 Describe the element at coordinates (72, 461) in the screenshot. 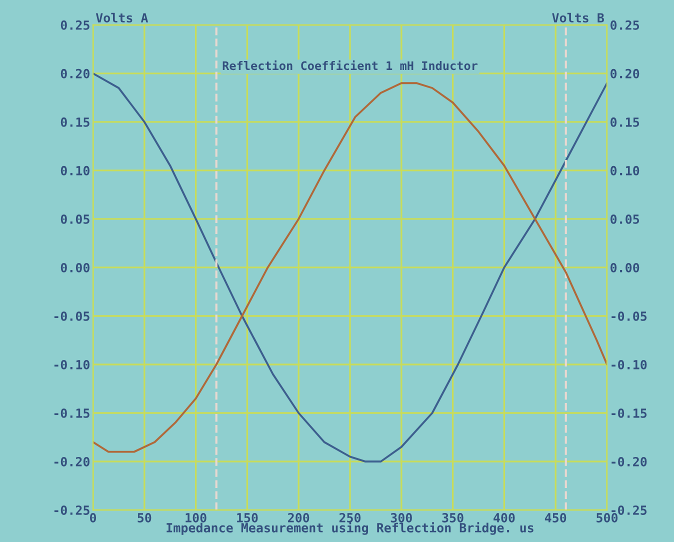

I see `y-tick-label: -0.20` at that location.